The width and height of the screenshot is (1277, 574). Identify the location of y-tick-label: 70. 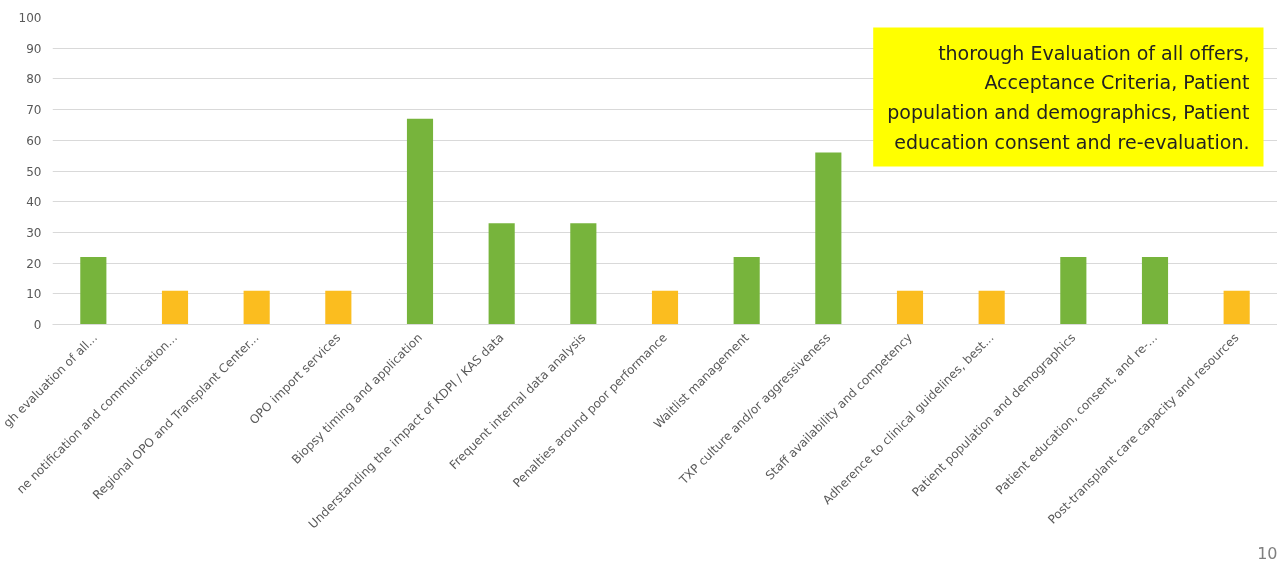
(34, 110).